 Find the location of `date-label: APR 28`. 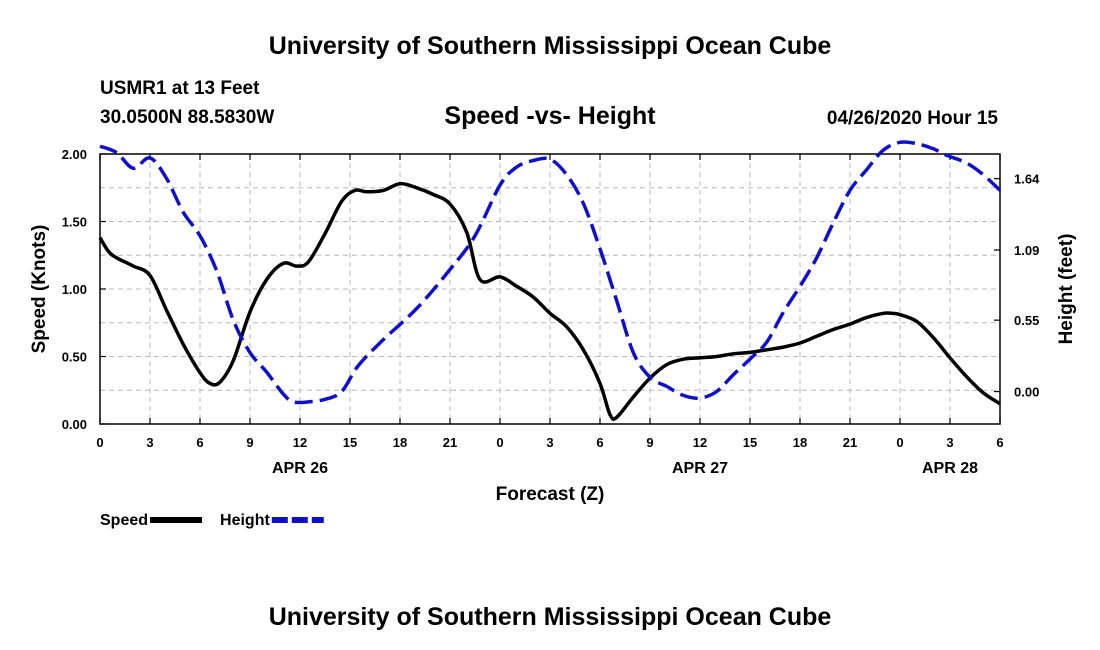

date-label: APR 28 is located at coordinates (950, 468).